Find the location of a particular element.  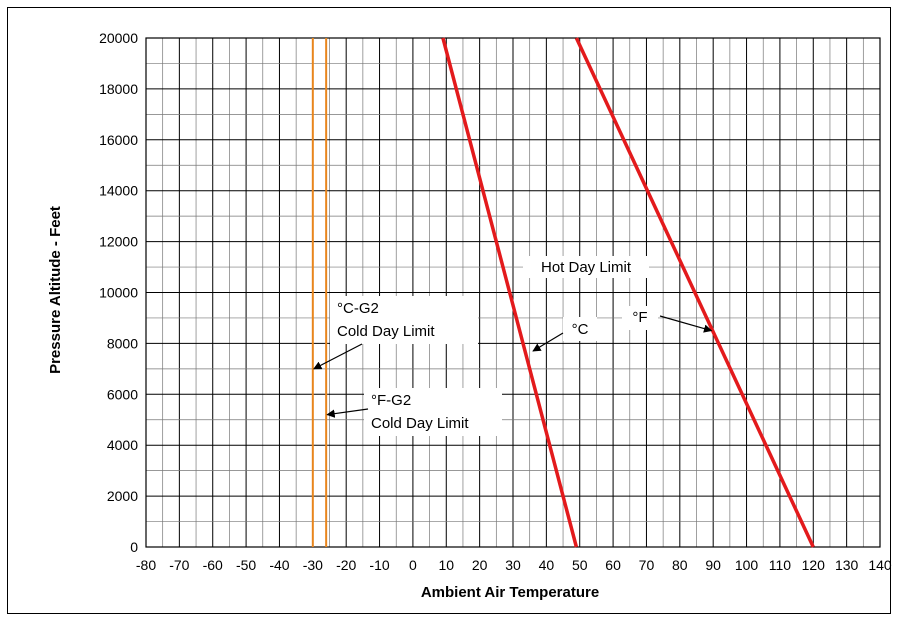

x-tick-label: -10 is located at coordinates (379, 565).